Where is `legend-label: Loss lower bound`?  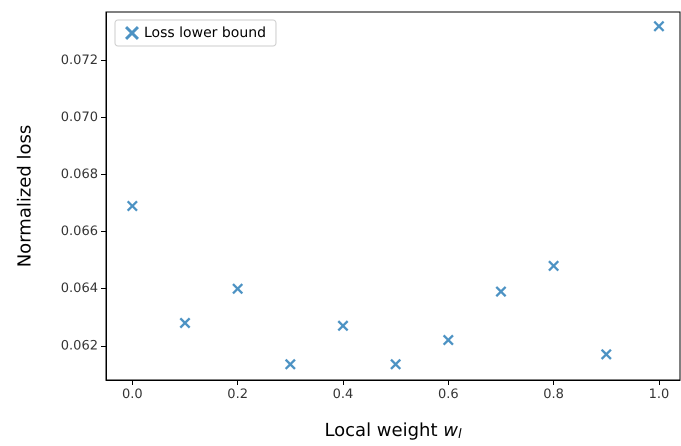
legend-label: Loss lower bound is located at coordinates (205, 33).